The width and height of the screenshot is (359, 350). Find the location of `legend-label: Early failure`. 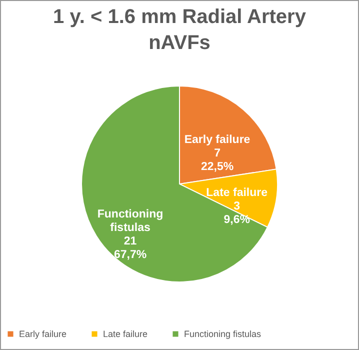

legend-label: Early failure is located at coordinates (43, 333).